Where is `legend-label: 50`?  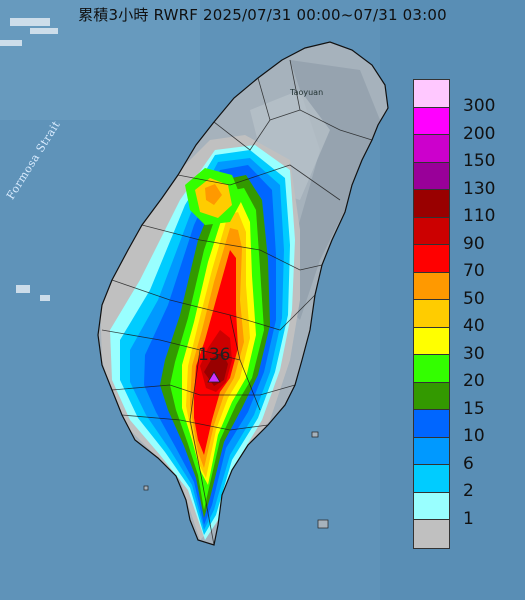
legend-label: 50 is located at coordinates (474, 298).